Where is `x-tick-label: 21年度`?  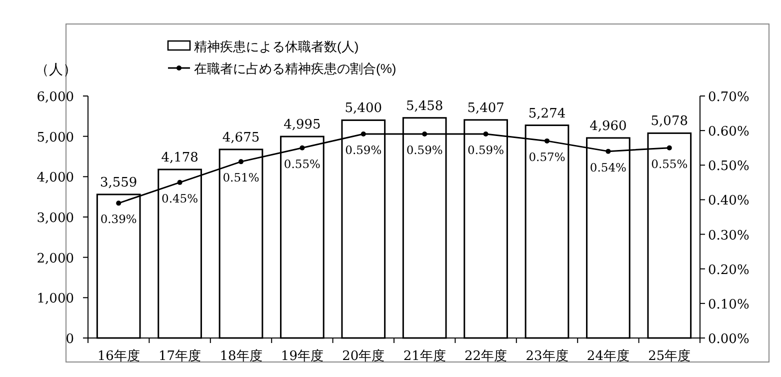 x-tick-label: 21年度 is located at coordinates (424, 356).